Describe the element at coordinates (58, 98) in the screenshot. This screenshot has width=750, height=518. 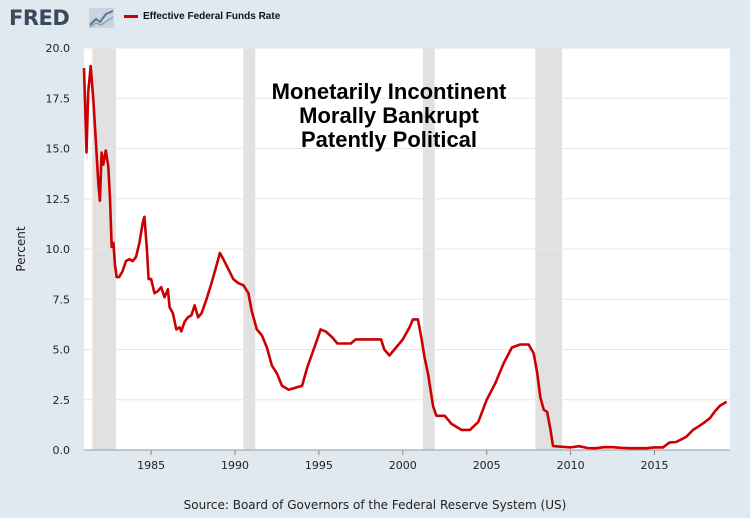
I see `y-tick-label: 17.5` at that location.